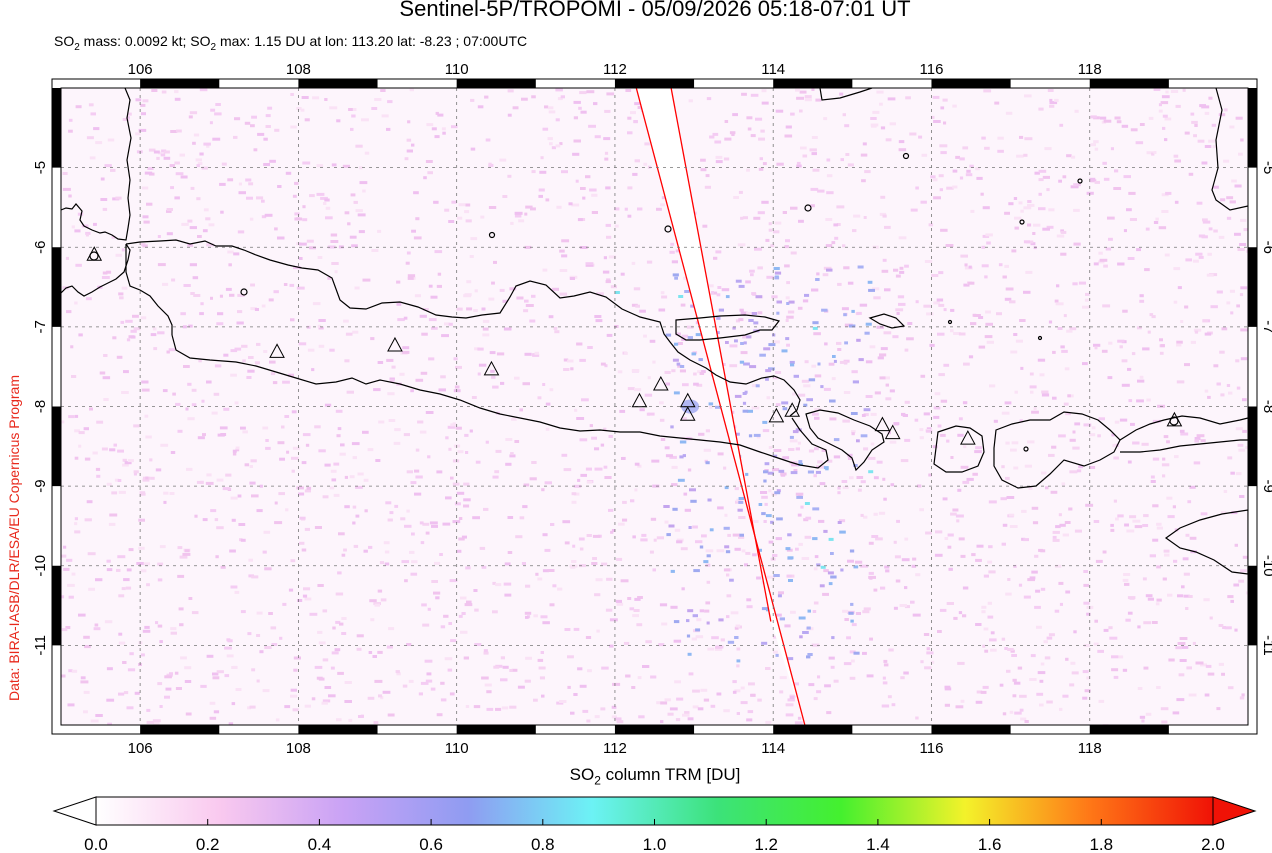 The width and height of the screenshot is (1272, 853). I want to click on border-bar-right, so click(1252, 287).